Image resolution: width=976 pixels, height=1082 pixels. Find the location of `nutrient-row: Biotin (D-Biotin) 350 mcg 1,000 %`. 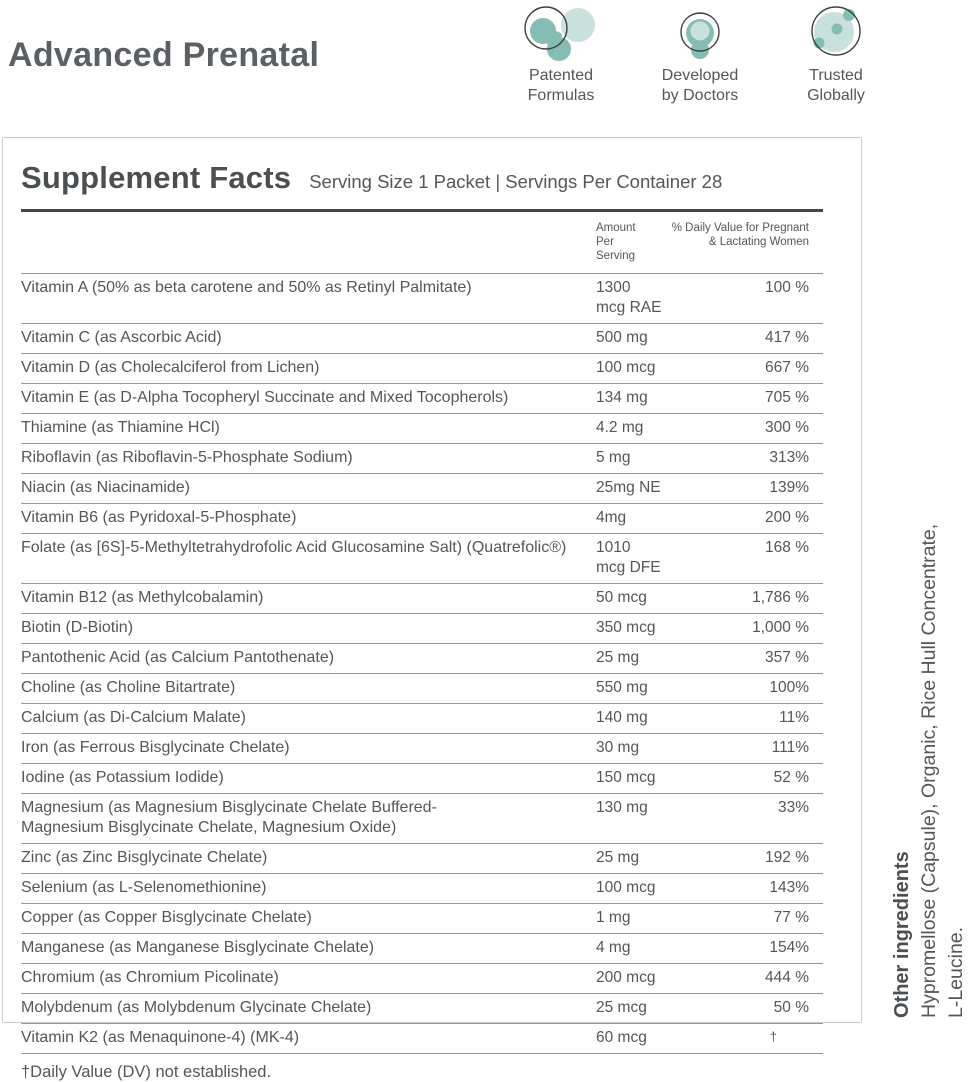

nutrient-row: Biotin (D-Biotin) 350 mcg 1,000 % is located at coordinates (422, 629).